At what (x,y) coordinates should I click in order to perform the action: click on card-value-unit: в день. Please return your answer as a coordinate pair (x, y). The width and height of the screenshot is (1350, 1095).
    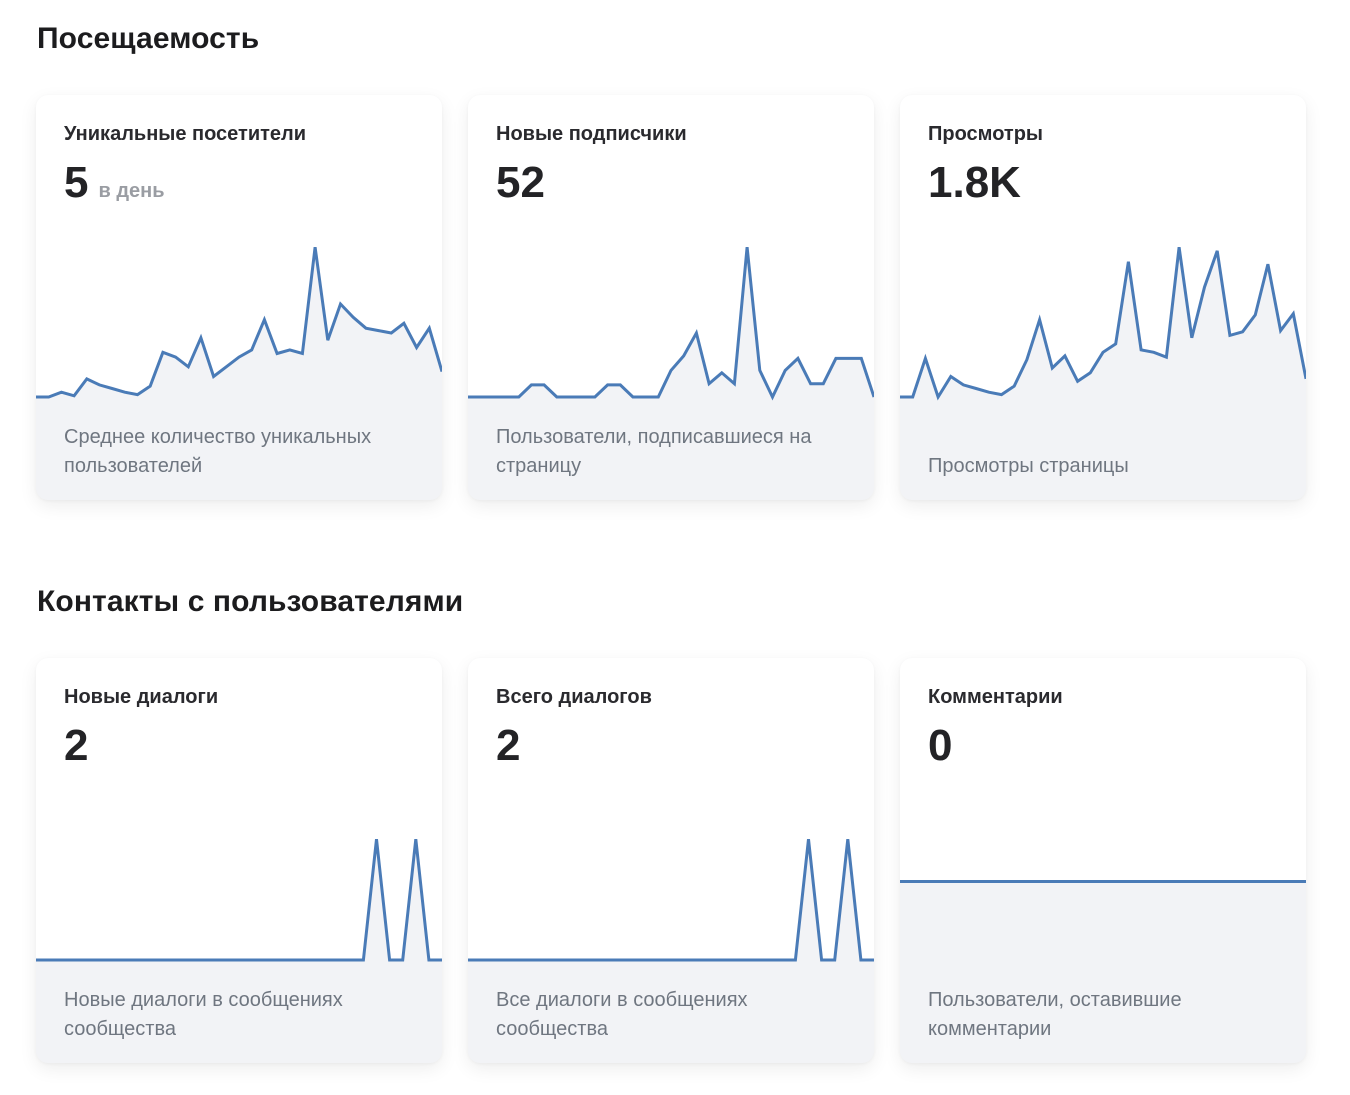
    Looking at the image, I should click on (131, 191).